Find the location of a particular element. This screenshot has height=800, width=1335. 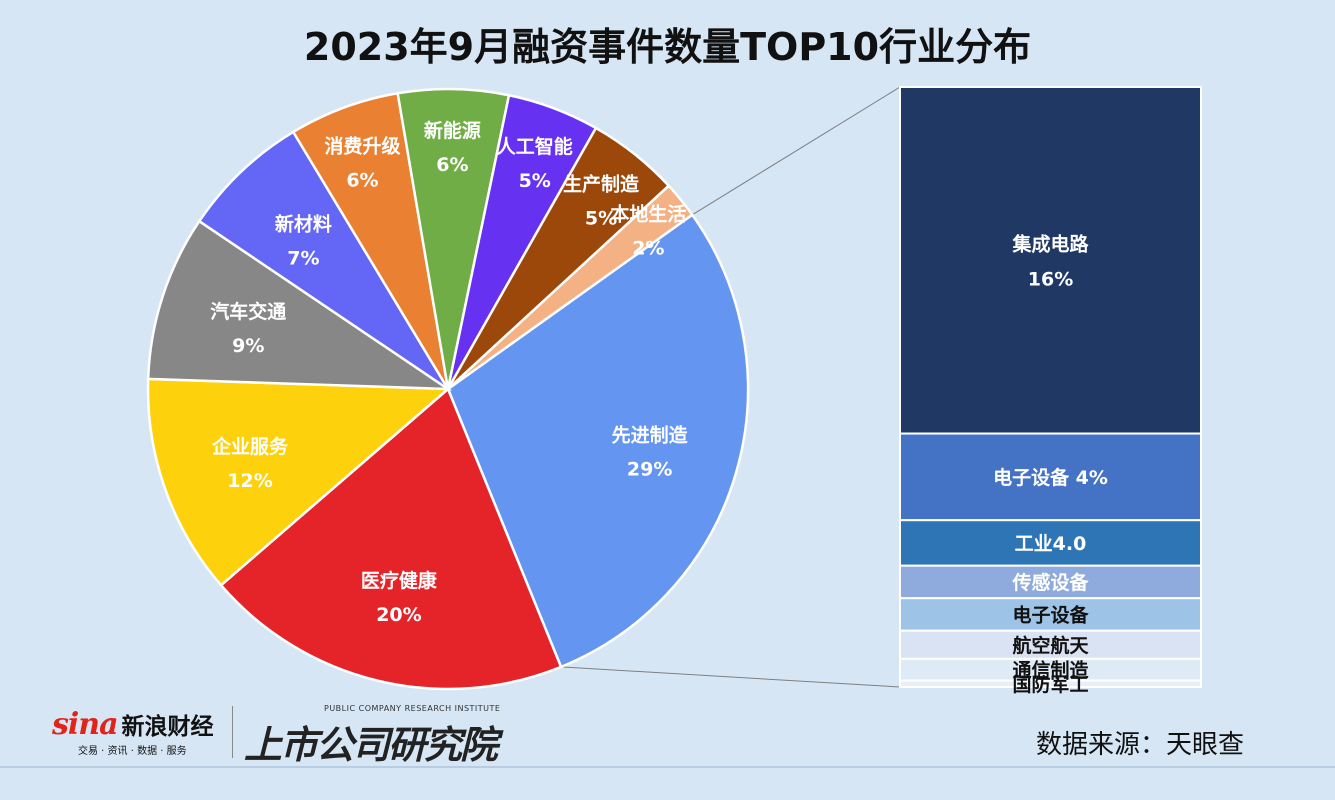

slice-人工智能-name-label: 人工智能 is located at coordinates (535, 146).